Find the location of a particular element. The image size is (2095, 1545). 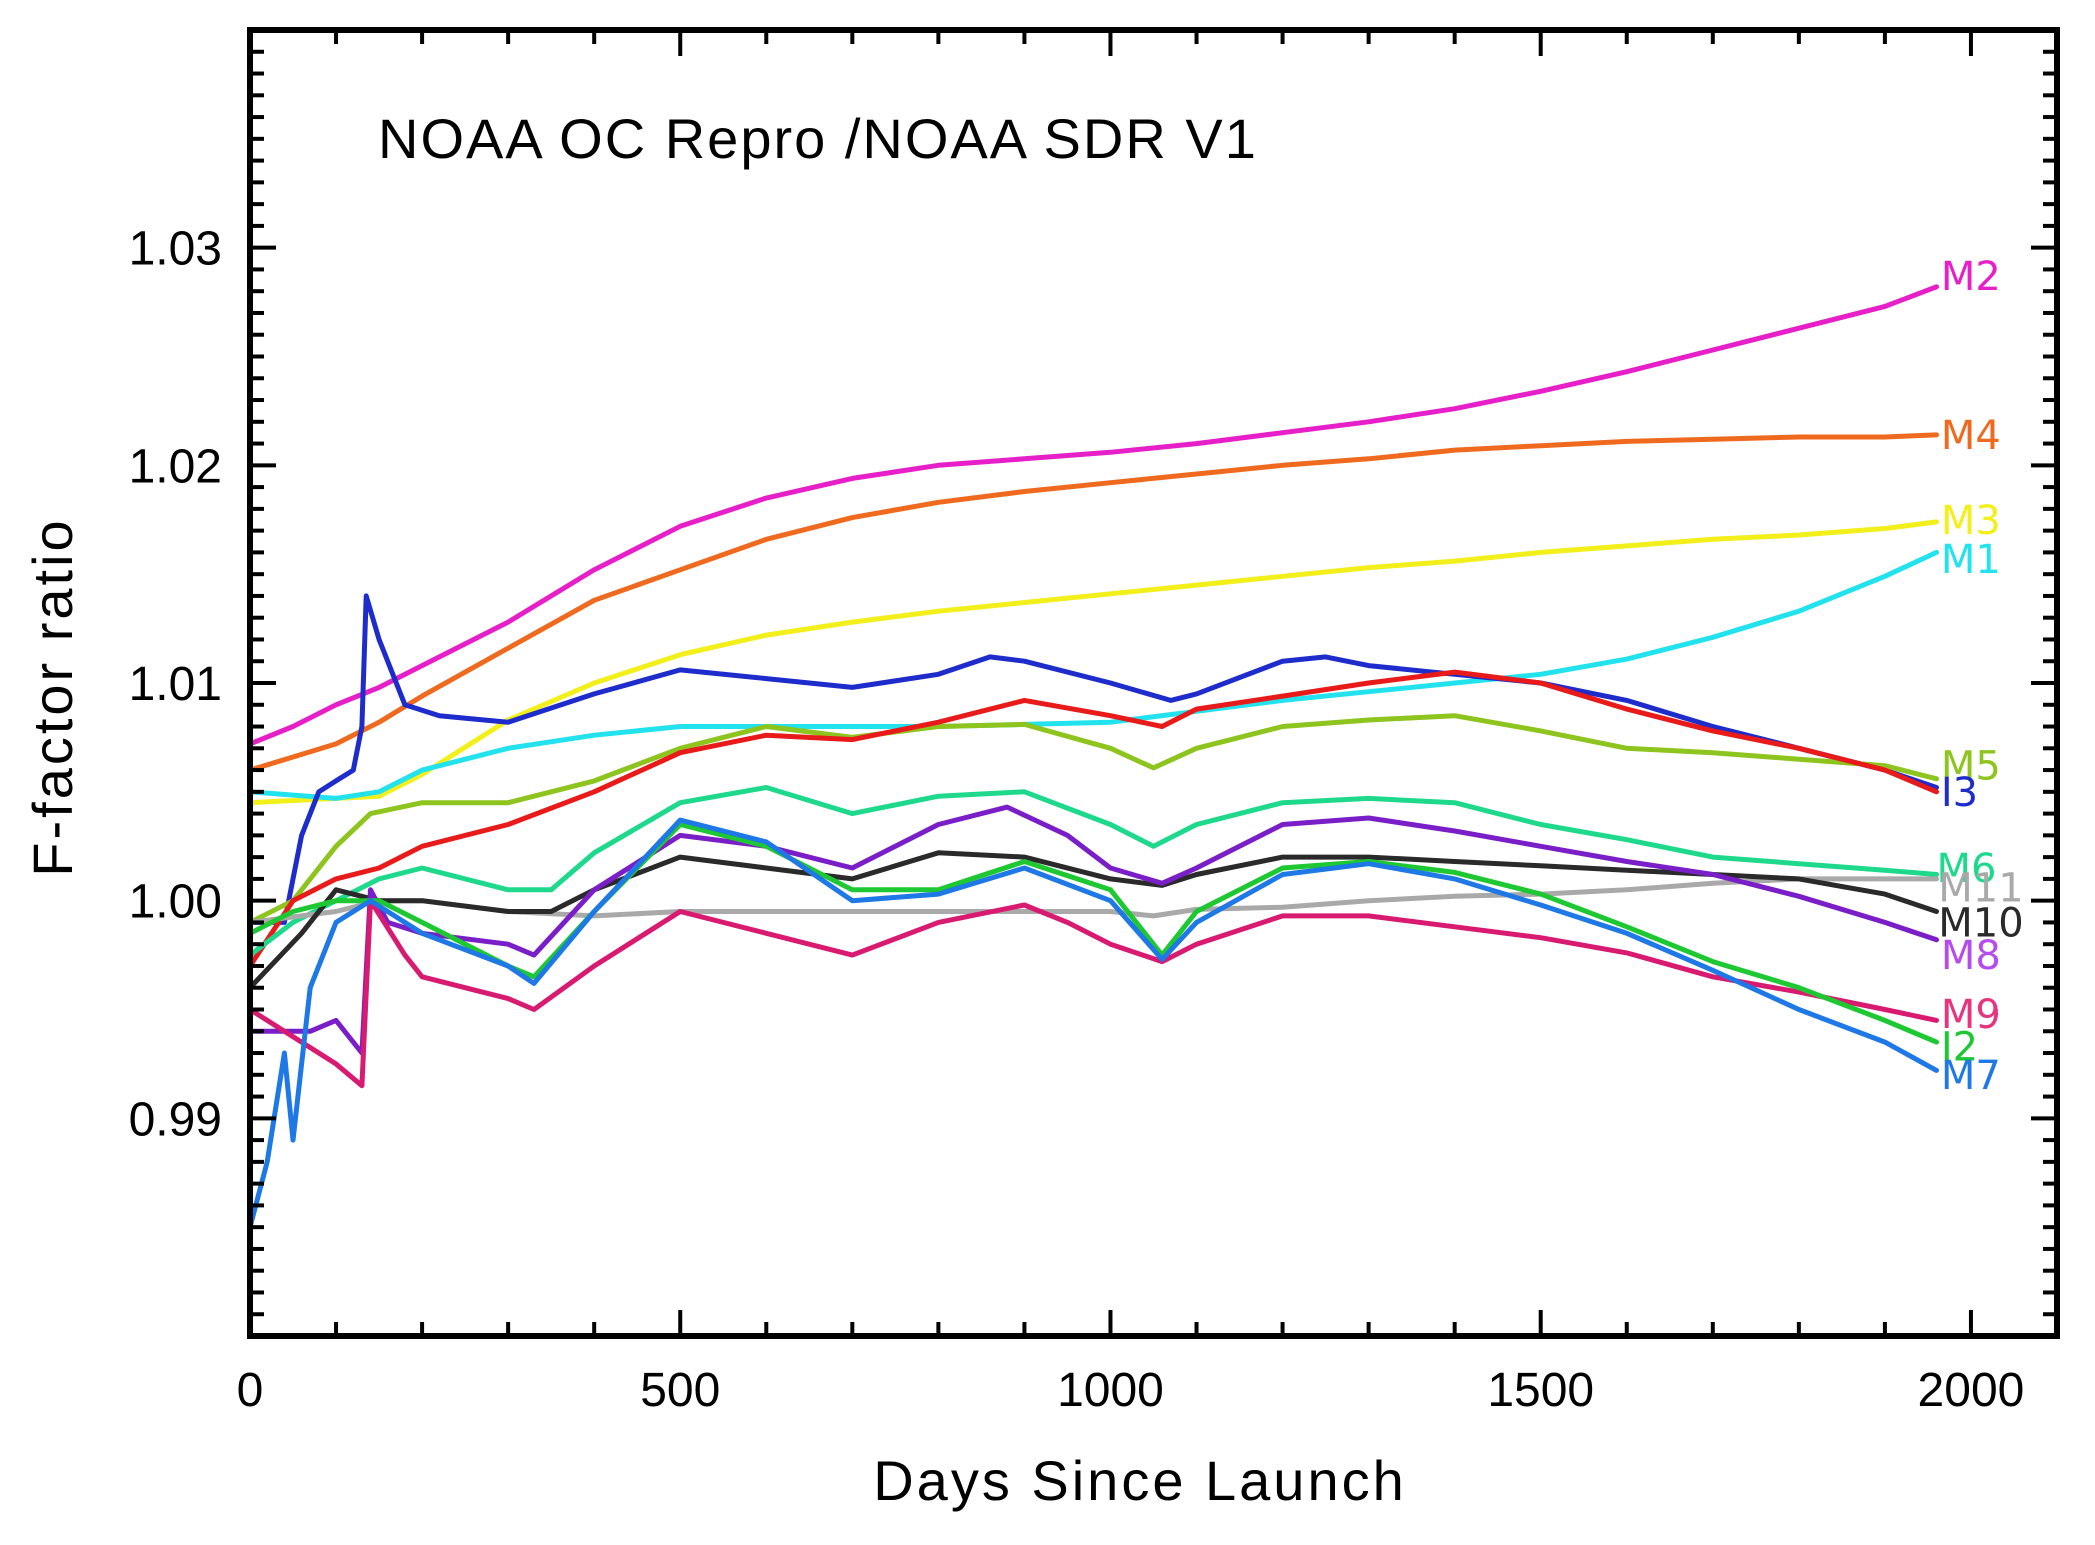

y-tick-label: 0.99 is located at coordinates (175, 1119).